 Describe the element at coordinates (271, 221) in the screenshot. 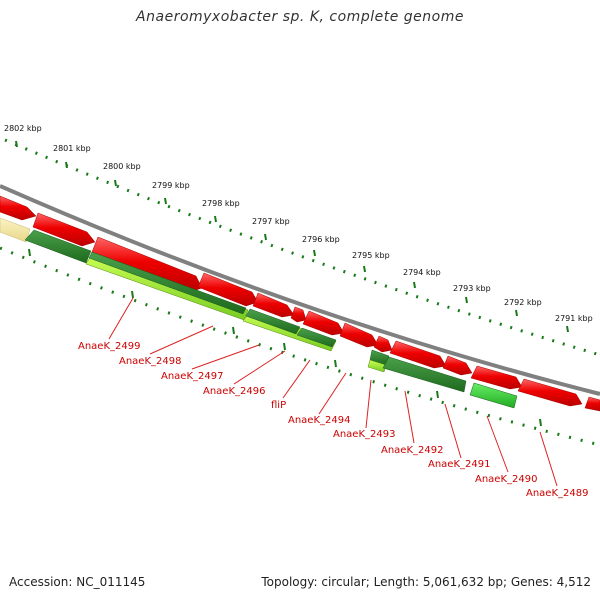

I see `scale-label: 2797 kbp` at that location.